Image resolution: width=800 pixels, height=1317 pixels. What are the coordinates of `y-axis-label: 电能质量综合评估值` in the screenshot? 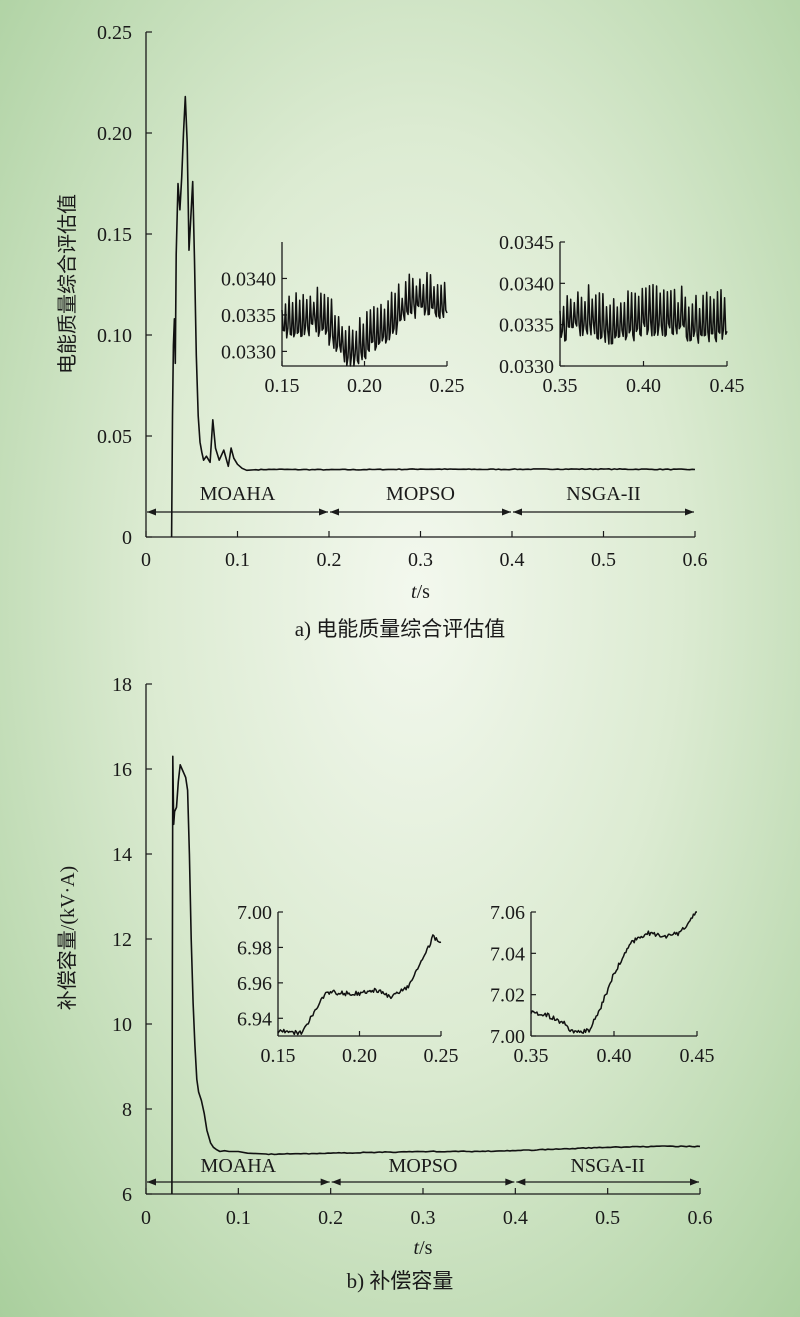 It's located at (67, 284).